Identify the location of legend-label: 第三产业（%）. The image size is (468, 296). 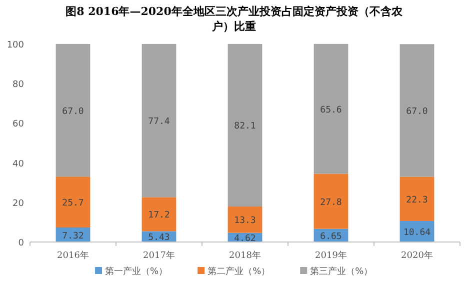
(341, 271).